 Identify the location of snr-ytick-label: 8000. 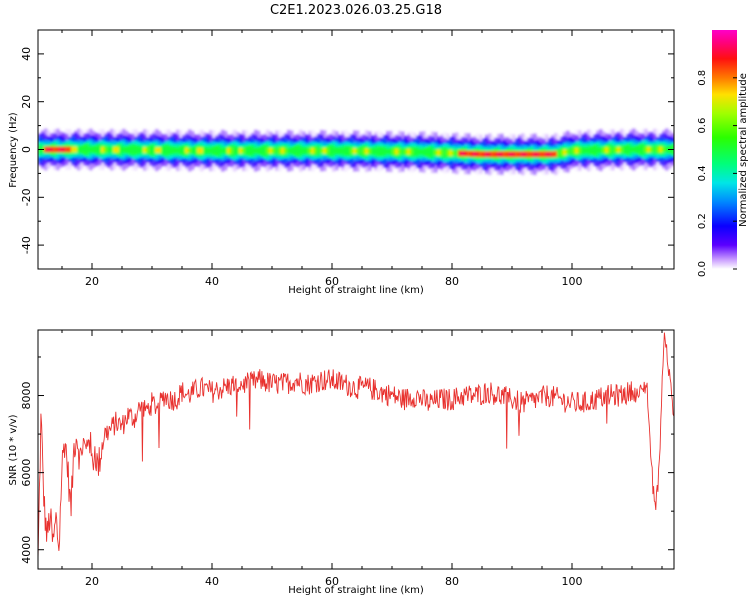
(26, 396).